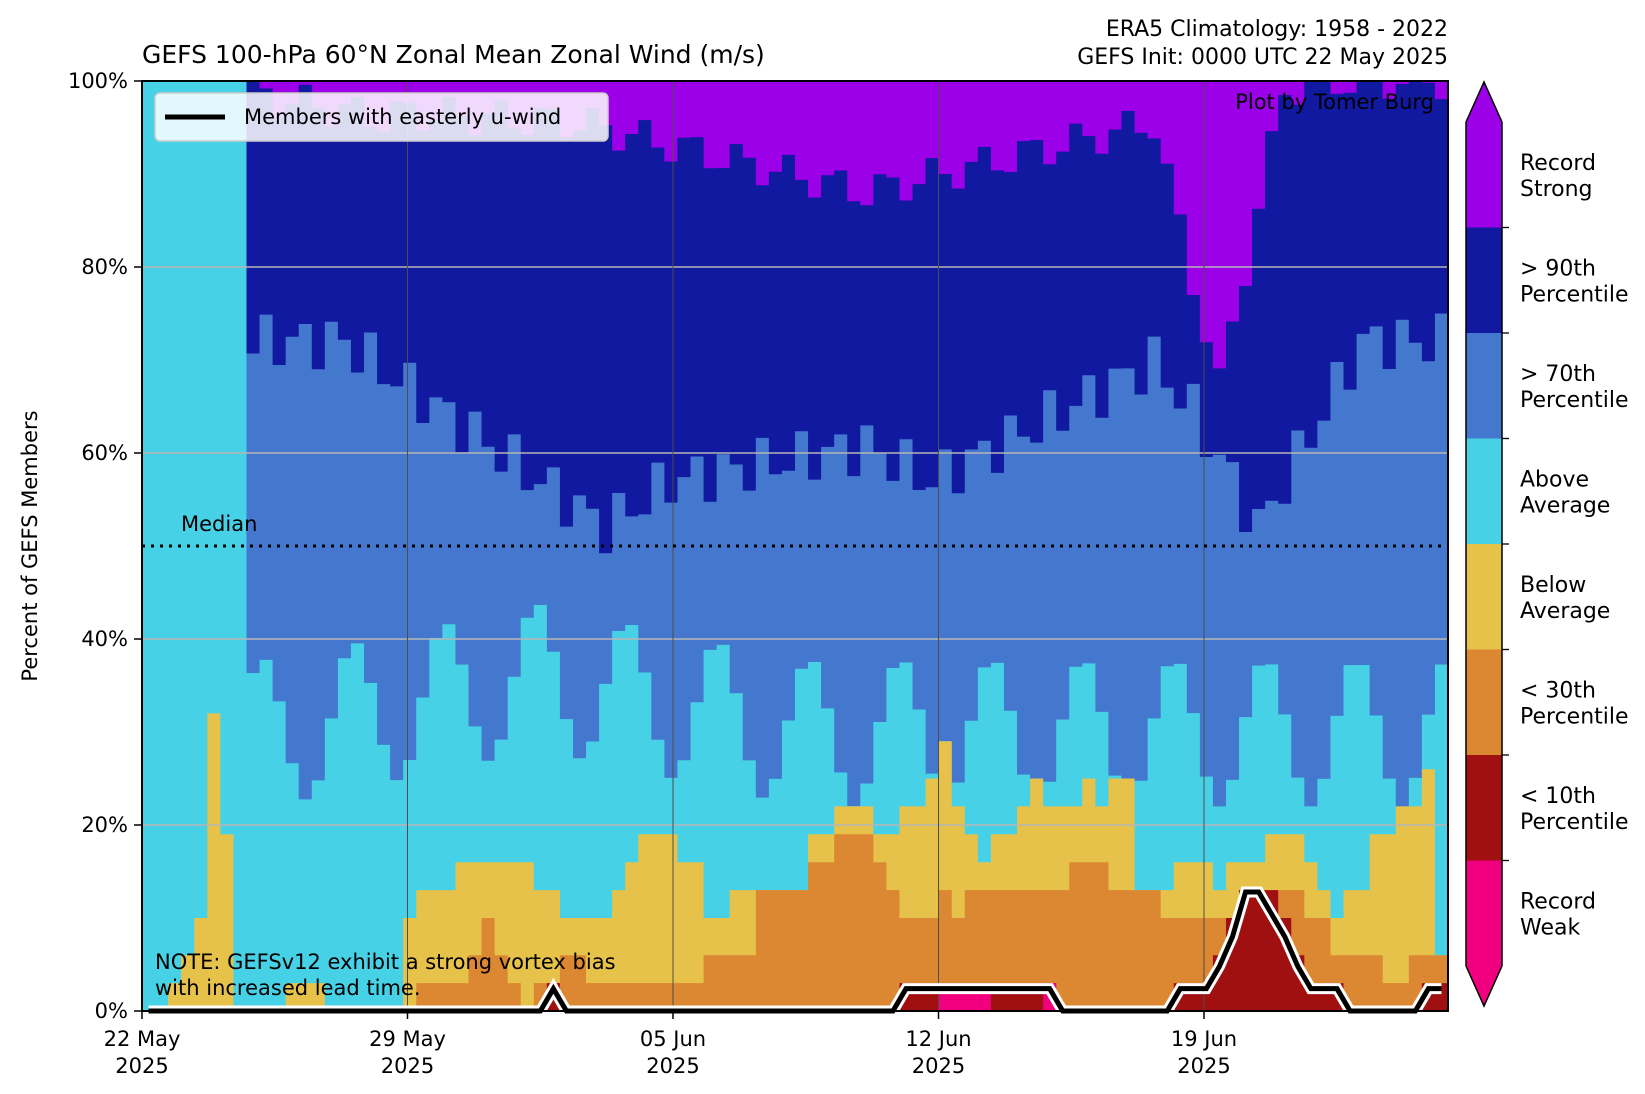  I want to click on x-tick-label-date: 19 Jun, so click(1204, 1039).